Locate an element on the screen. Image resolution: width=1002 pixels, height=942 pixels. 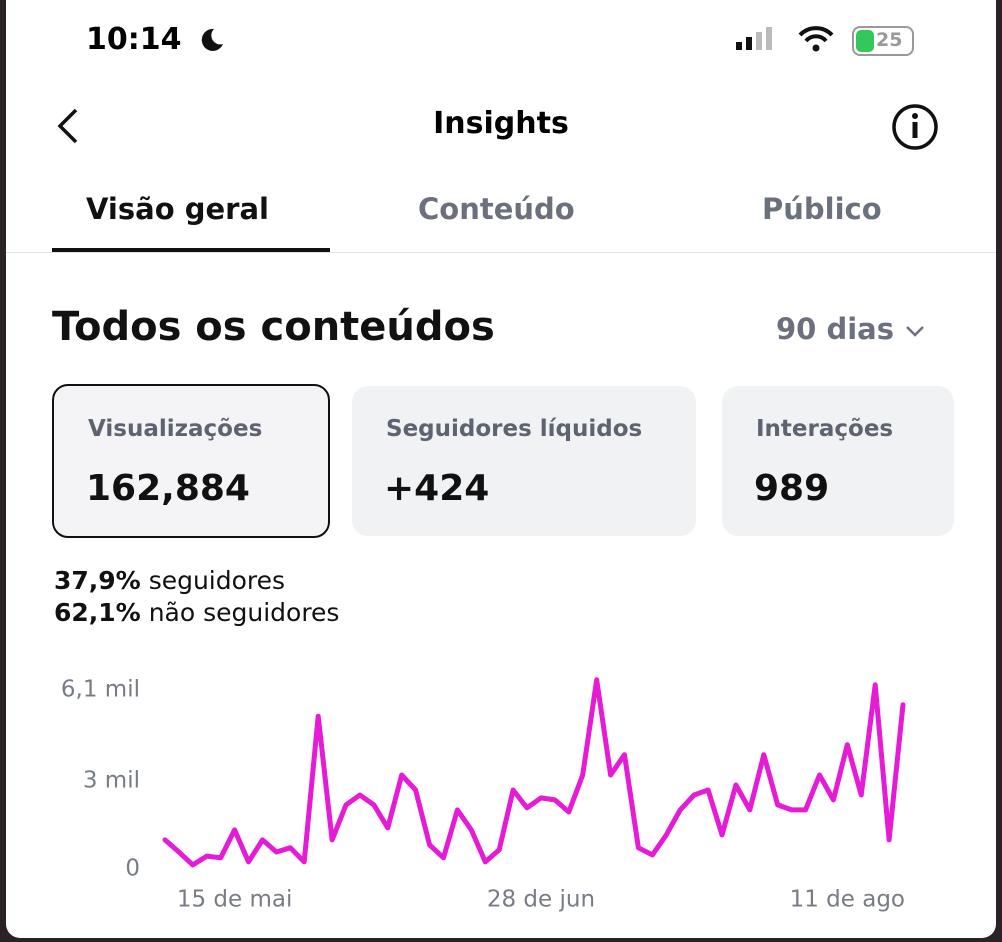
breakdown-line: 62,1% não seguidores is located at coordinates (196, 612).